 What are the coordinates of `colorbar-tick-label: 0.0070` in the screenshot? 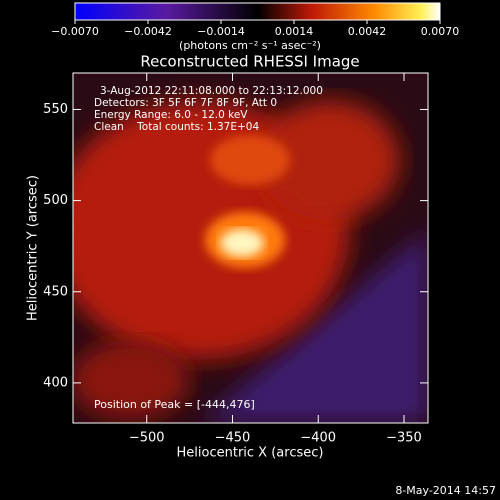 It's located at (440, 31).